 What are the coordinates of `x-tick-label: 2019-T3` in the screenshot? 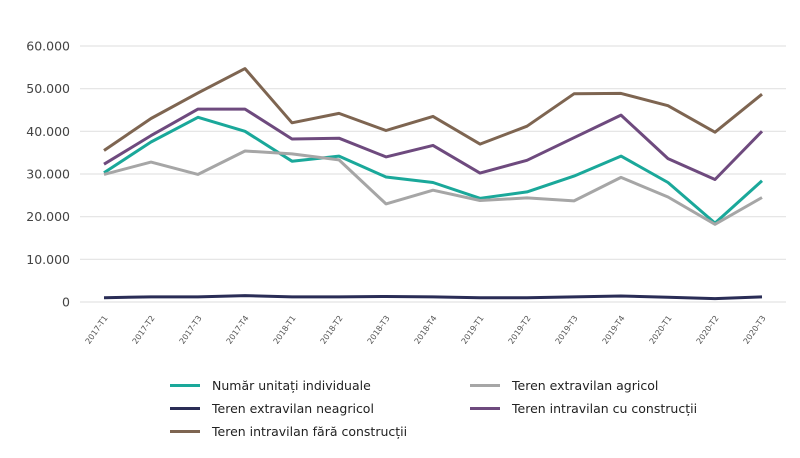 It's located at (567, 330).